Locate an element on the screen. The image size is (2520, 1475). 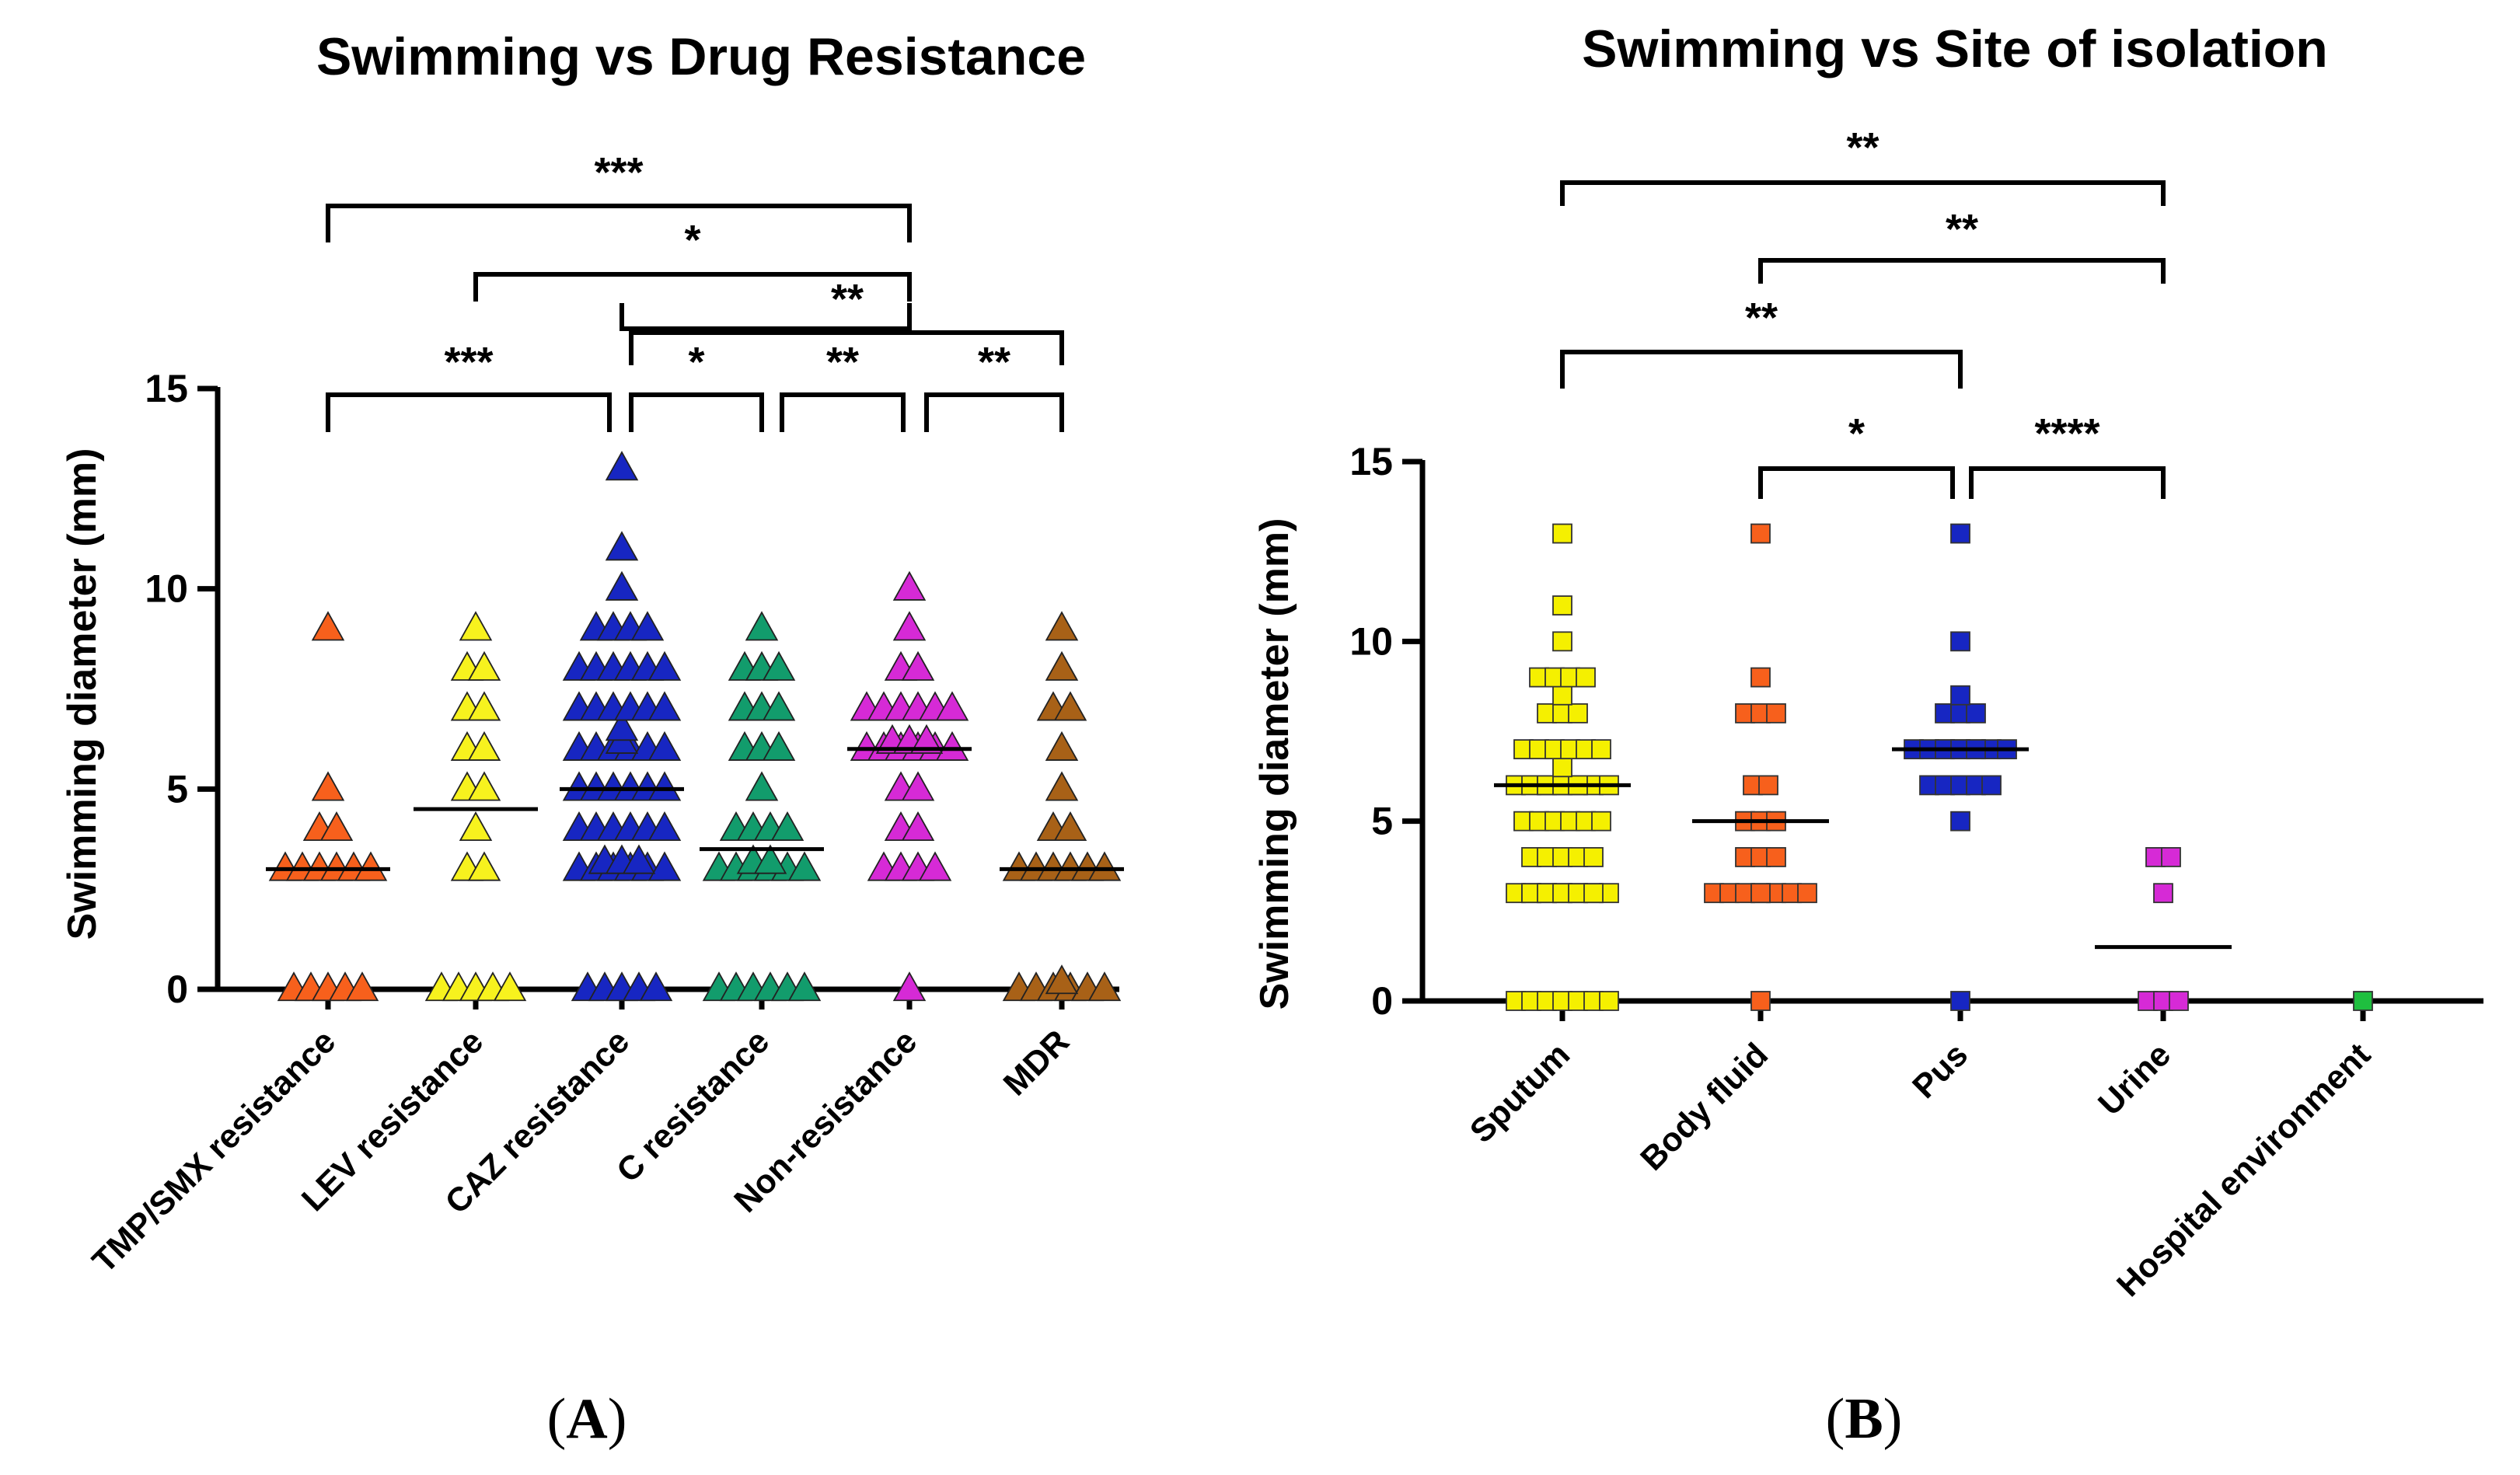
panel-a-title: Swimming vs Drug Resistance is located at coordinates (701, 56).